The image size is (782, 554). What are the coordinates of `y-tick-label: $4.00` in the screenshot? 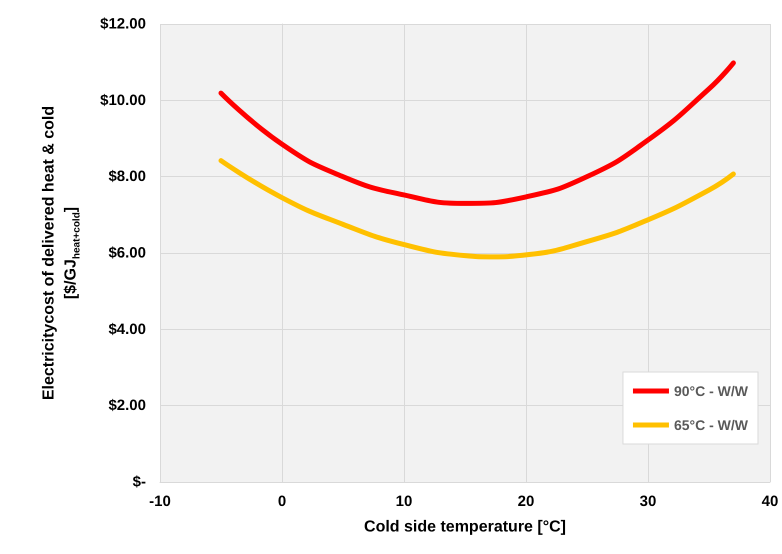 It's located at (127, 329).